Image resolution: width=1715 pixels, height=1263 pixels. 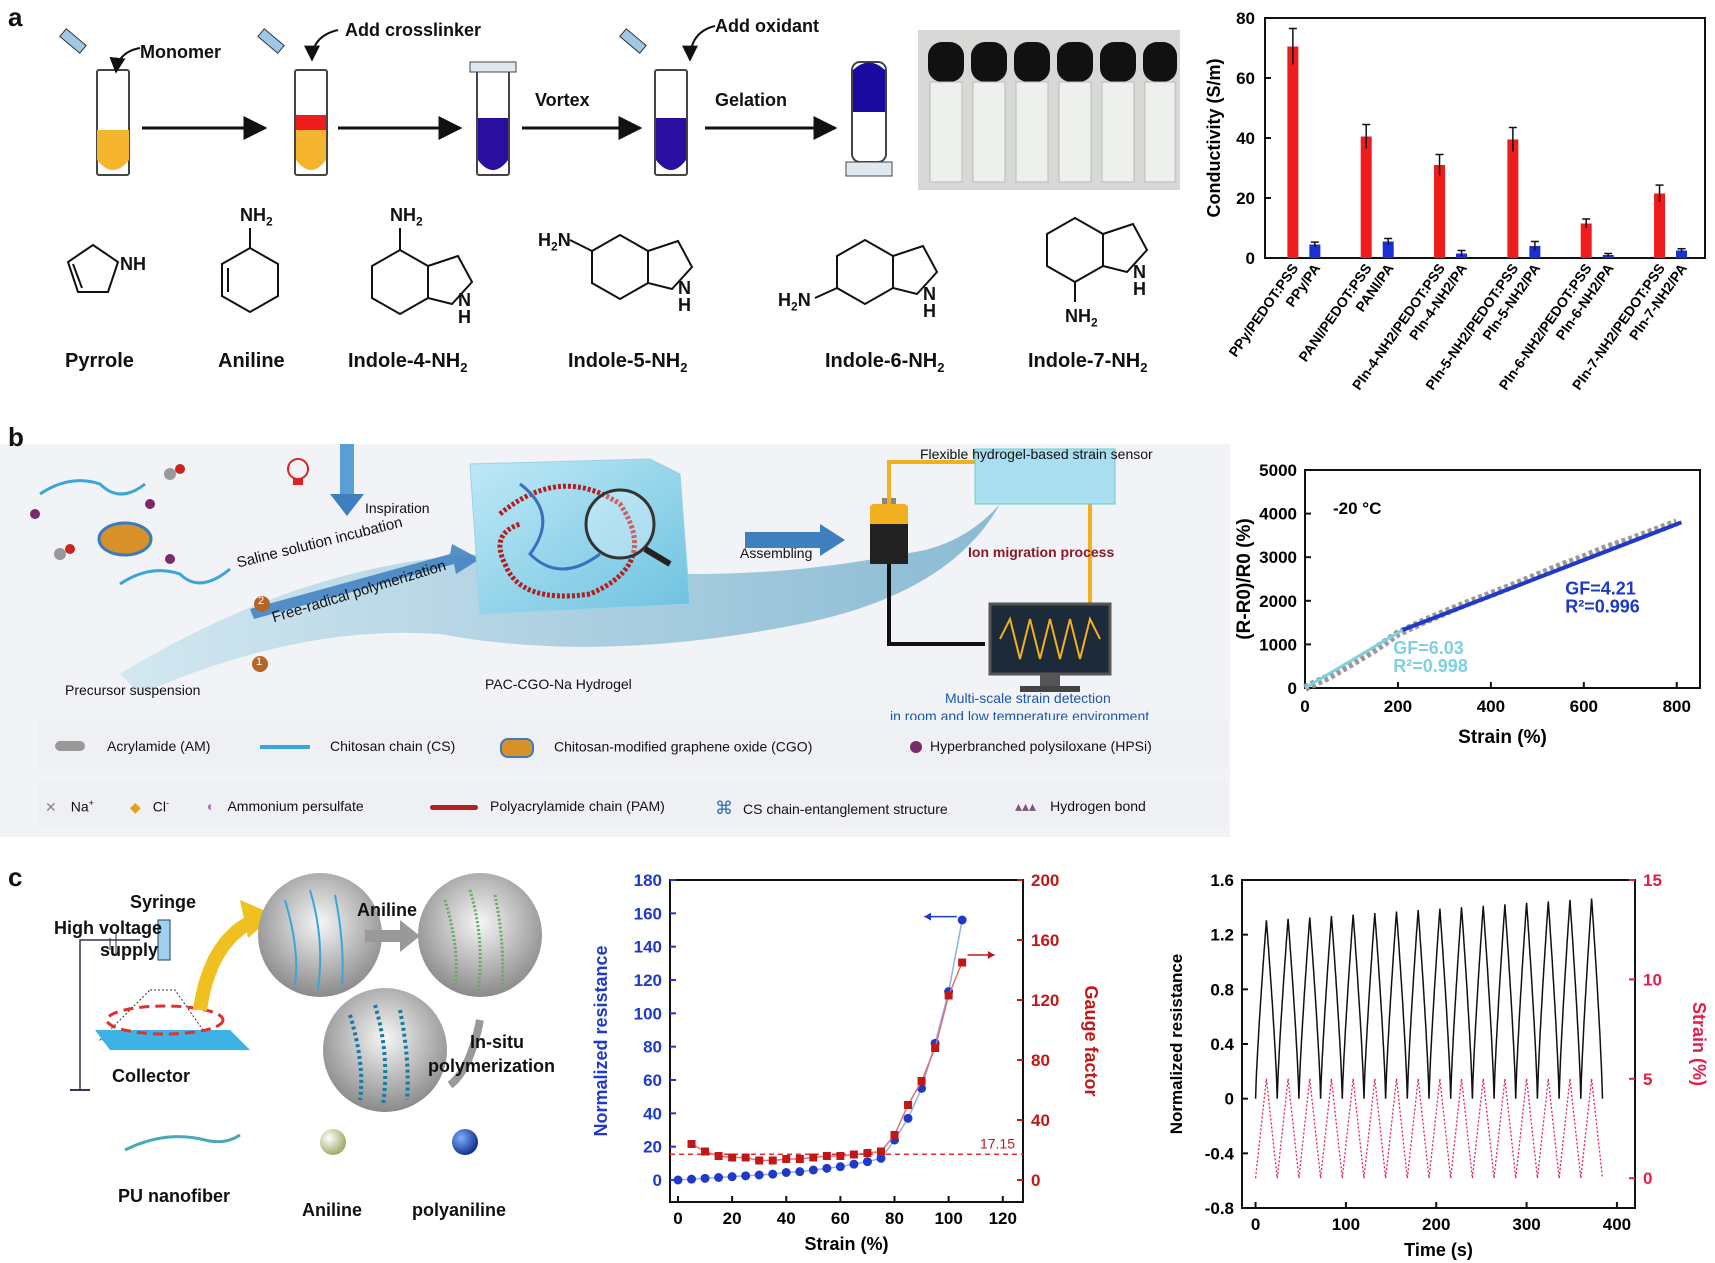 What do you see at coordinates (889, 531) in the screenshot?
I see `battery-icon` at bounding box center [889, 531].